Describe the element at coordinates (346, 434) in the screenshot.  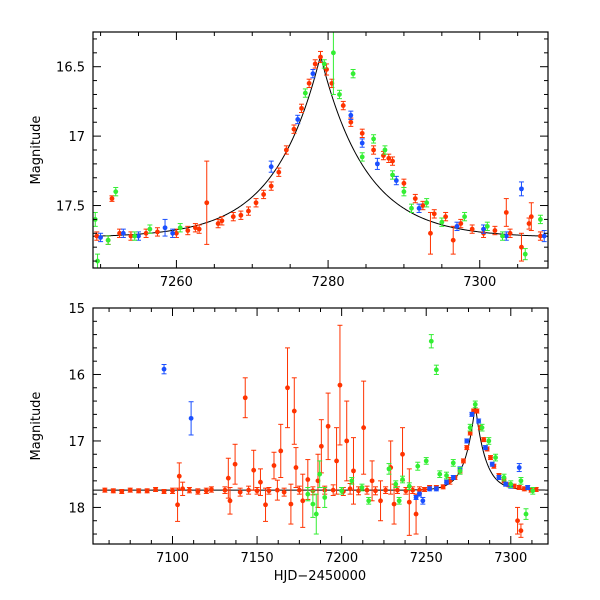
I see `bottom-series-blue` at that location.